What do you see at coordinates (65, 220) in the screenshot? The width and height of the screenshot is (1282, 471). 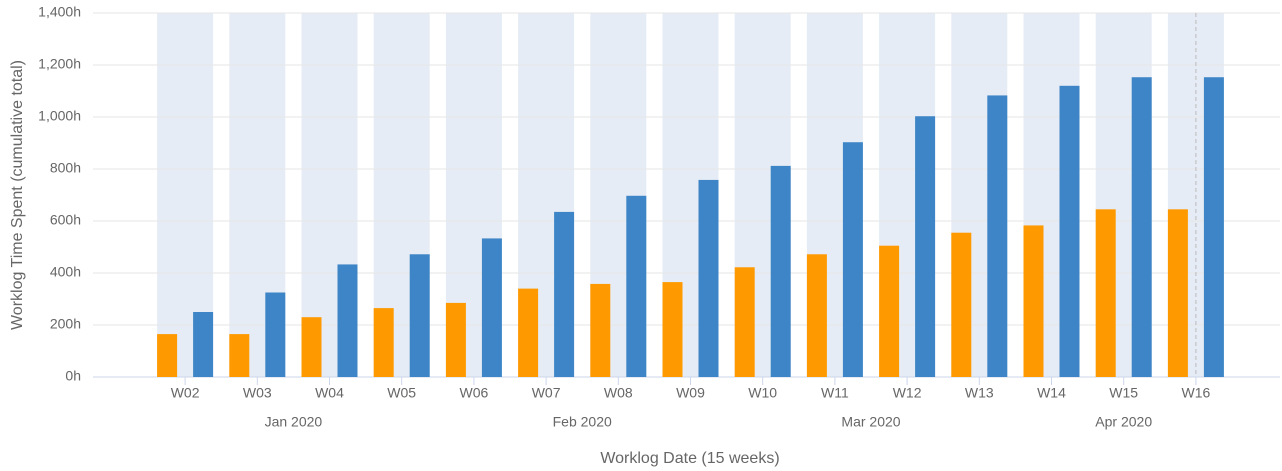 I see `y-tick-label: 600h` at bounding box center [65, 220].